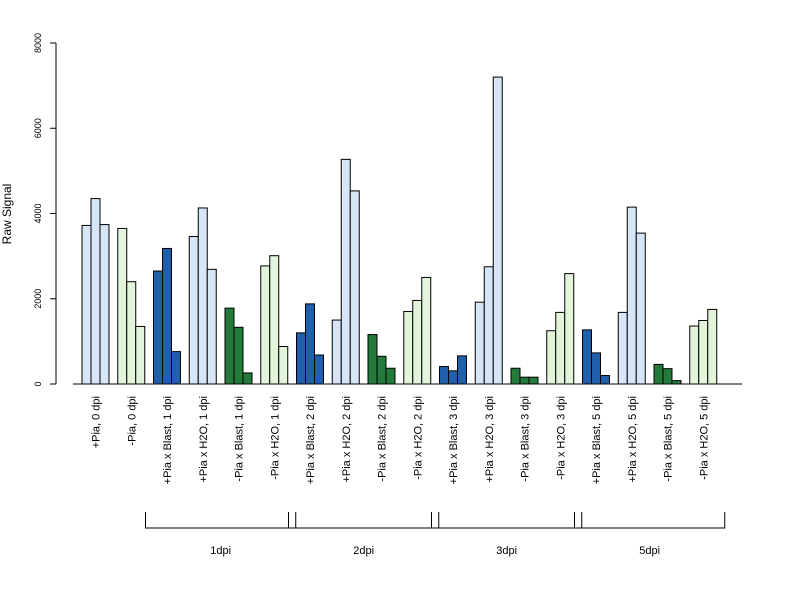 This screenshot has width=800, height=600. I want to click on time-bracket: 3dpi, so click(507, 534).